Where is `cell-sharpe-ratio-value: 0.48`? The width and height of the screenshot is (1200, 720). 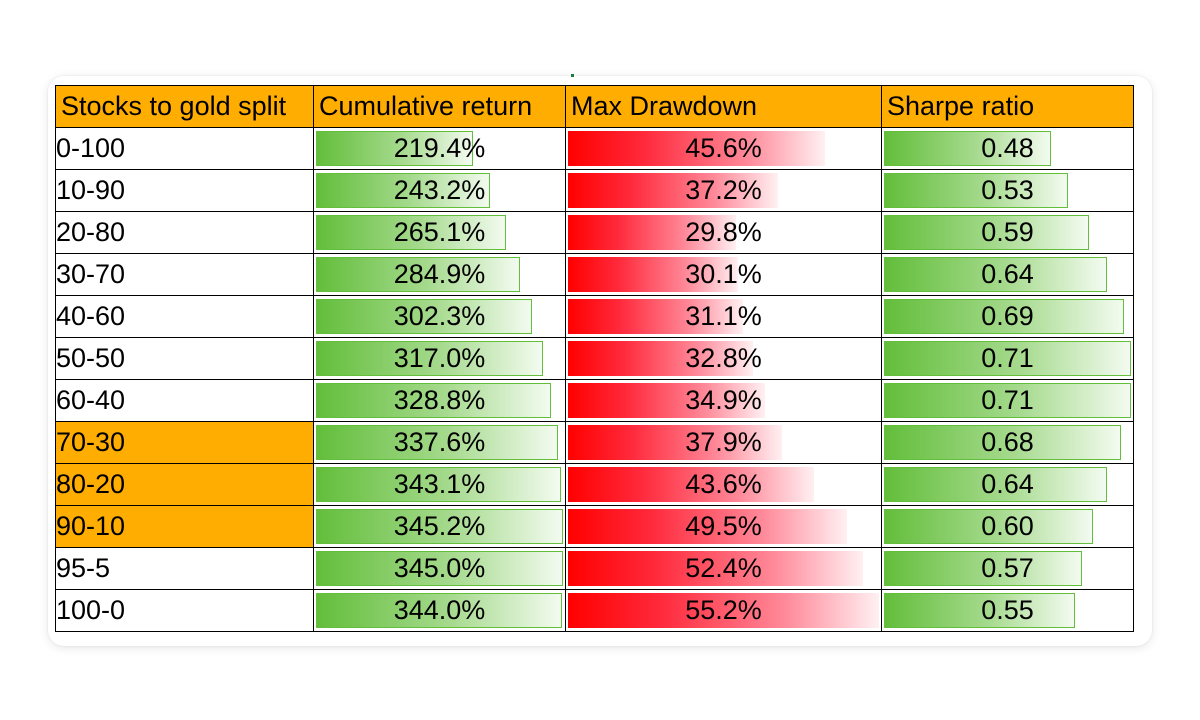 cell-sharpe-ratio-value: 0.48 is located at coordinates (1007, 148).